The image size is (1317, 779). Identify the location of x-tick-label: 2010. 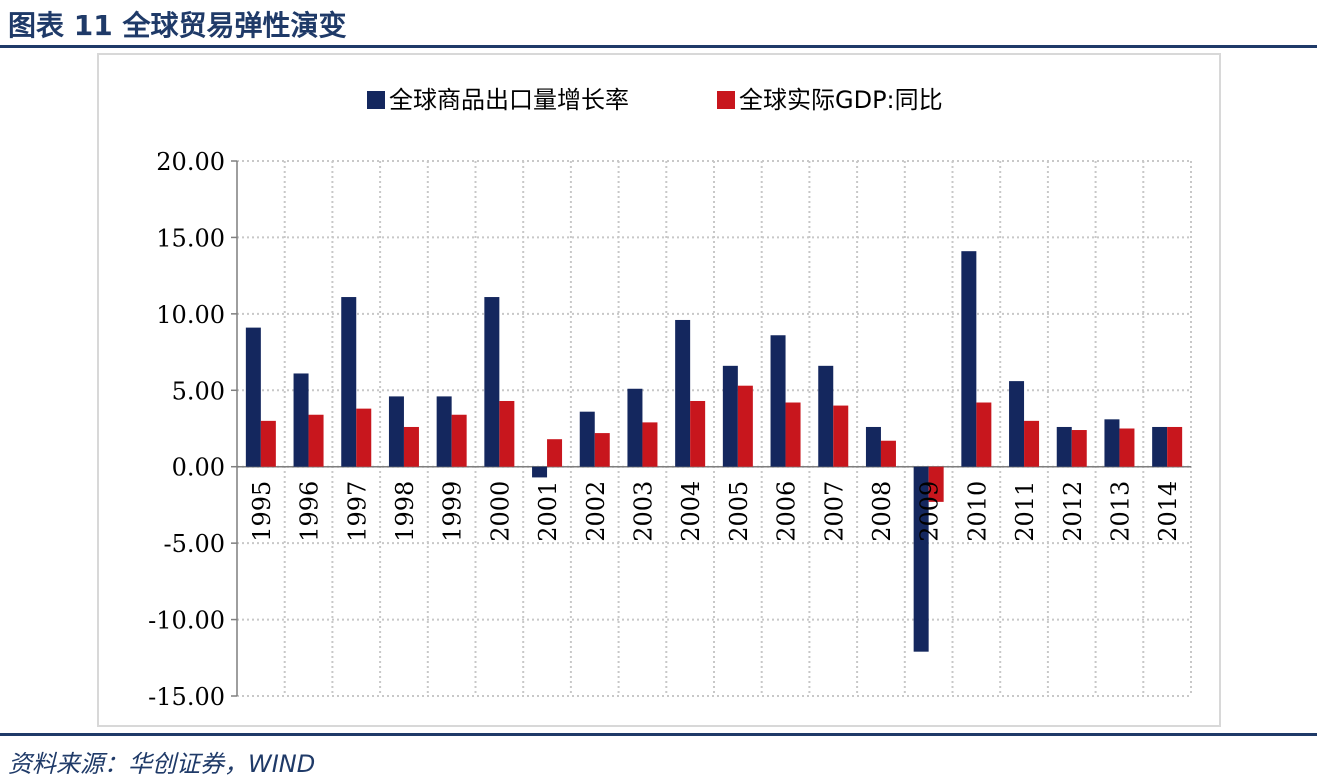
(977, 511).